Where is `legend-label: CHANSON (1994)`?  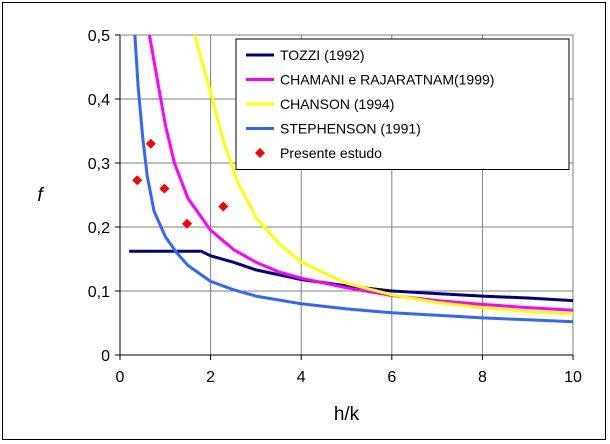
legend-label: CHANSON (1994) is located at coordinates (337, 104).